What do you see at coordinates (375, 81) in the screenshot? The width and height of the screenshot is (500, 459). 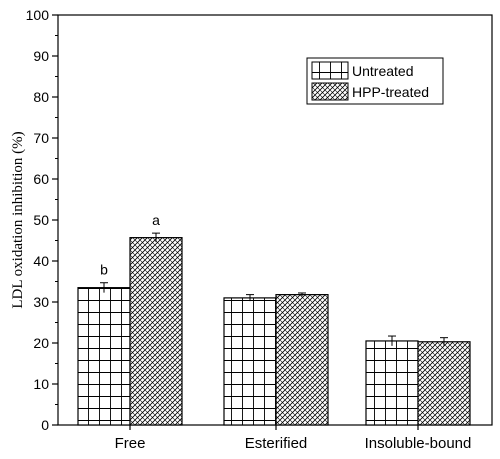 I see `legend: Untreated HPP-treated` at bounding box center [375, 81].